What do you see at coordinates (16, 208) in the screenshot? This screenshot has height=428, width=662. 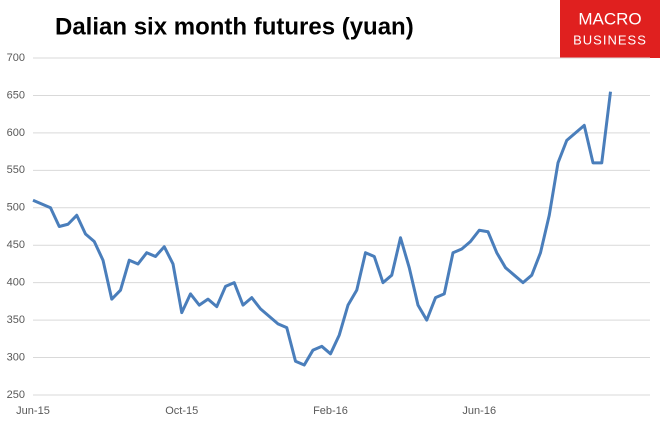 I see `y-tick-label: 500` at bounding box center [16, 208].